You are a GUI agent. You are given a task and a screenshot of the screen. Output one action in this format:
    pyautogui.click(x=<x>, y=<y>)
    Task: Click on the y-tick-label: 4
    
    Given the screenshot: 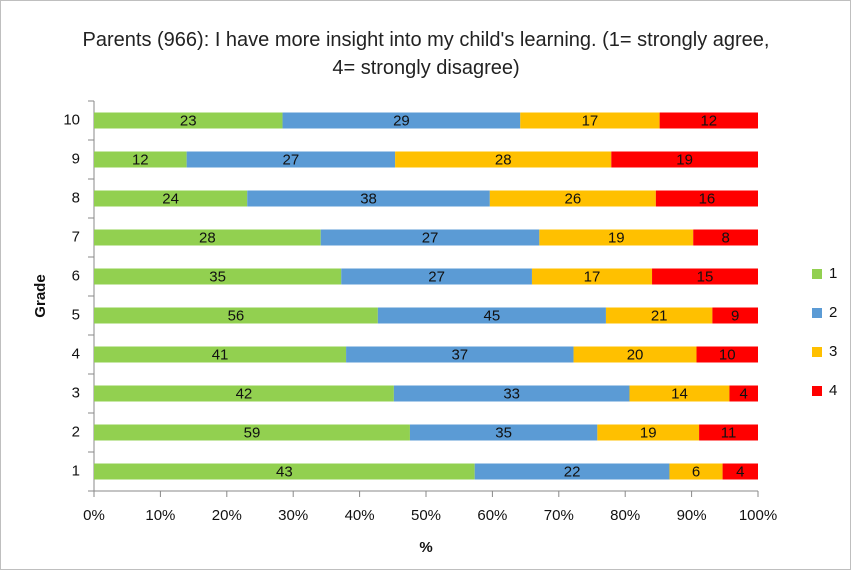 What is the action you would take?
    pyautogui.click(x=76, y=353)
    